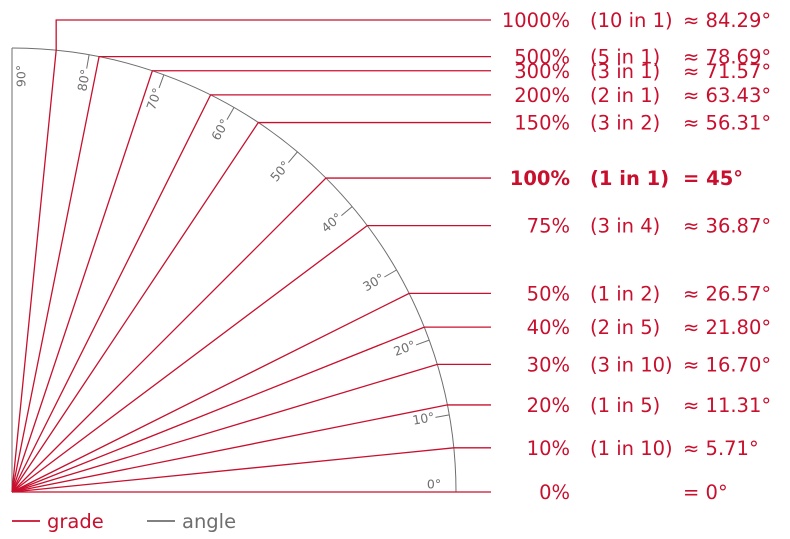  What do you see at coordinates (434, 484) in the screenshot?
I see `angle-label: 0°` at bounding box center [434, 484].